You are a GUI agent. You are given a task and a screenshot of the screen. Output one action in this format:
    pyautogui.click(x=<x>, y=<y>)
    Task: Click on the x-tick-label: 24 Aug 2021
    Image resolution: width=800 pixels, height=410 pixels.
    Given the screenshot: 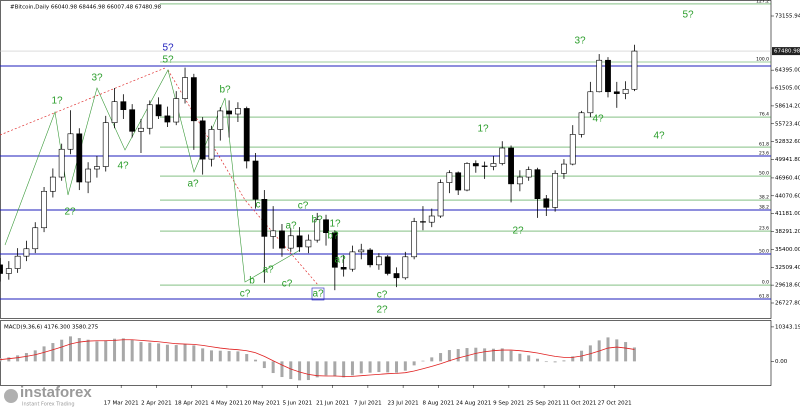 What is the action you would take?
    pyautogui.click(x=473, y=404)
    